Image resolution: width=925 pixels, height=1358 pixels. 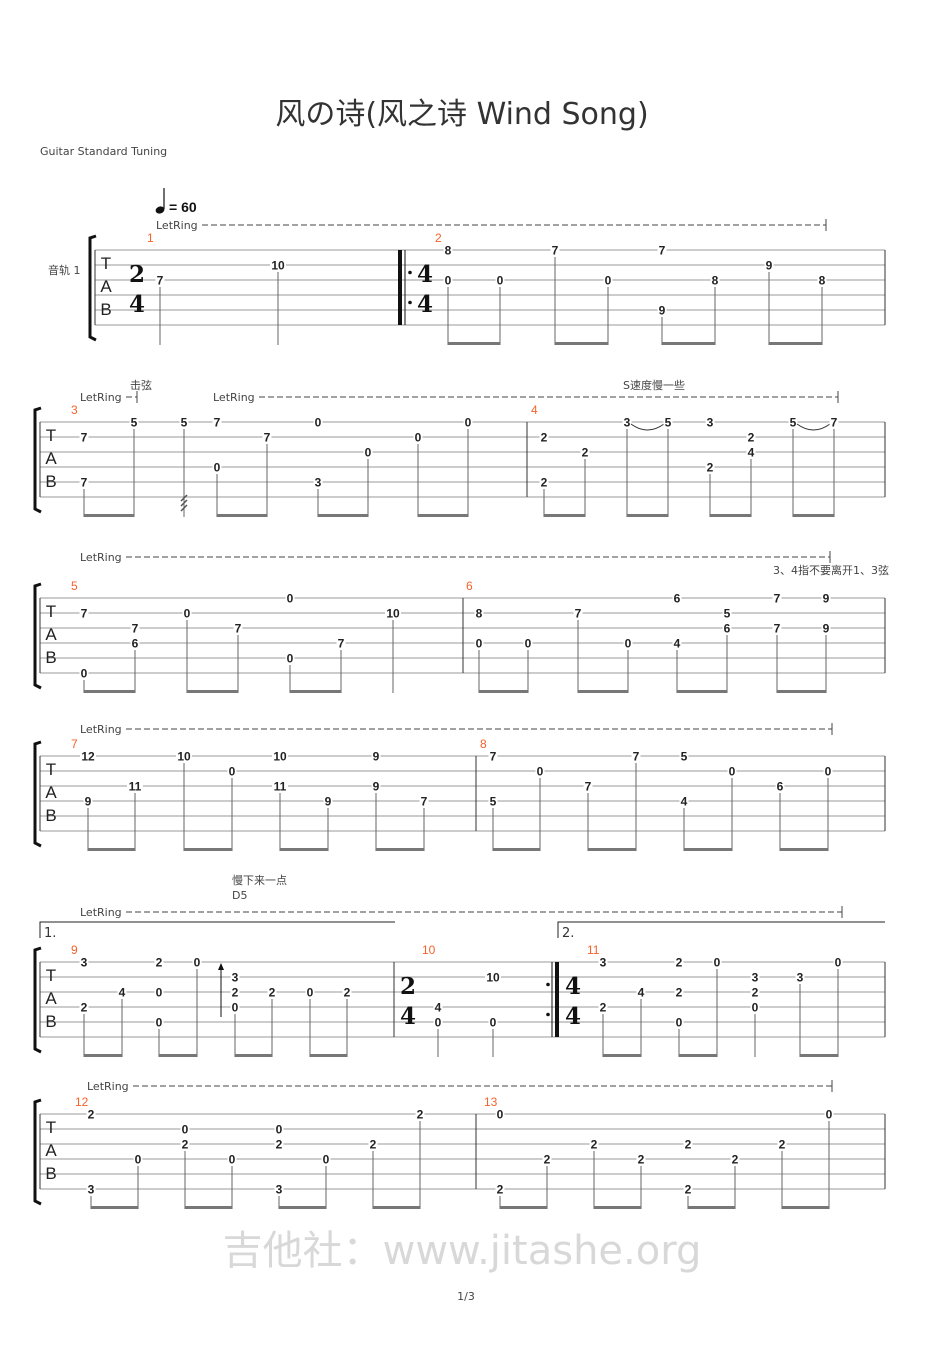 What do you see at coordinates (74, 586) in the screenshot?
I see `measure-number: 5` at bounding box center [74, 586].